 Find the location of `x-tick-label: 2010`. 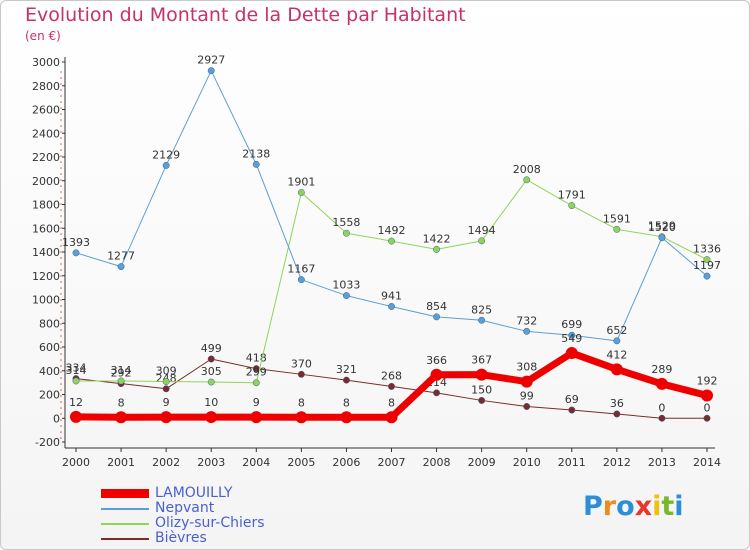

x-tick-label: 2010 is located at coordinates (527, 462).